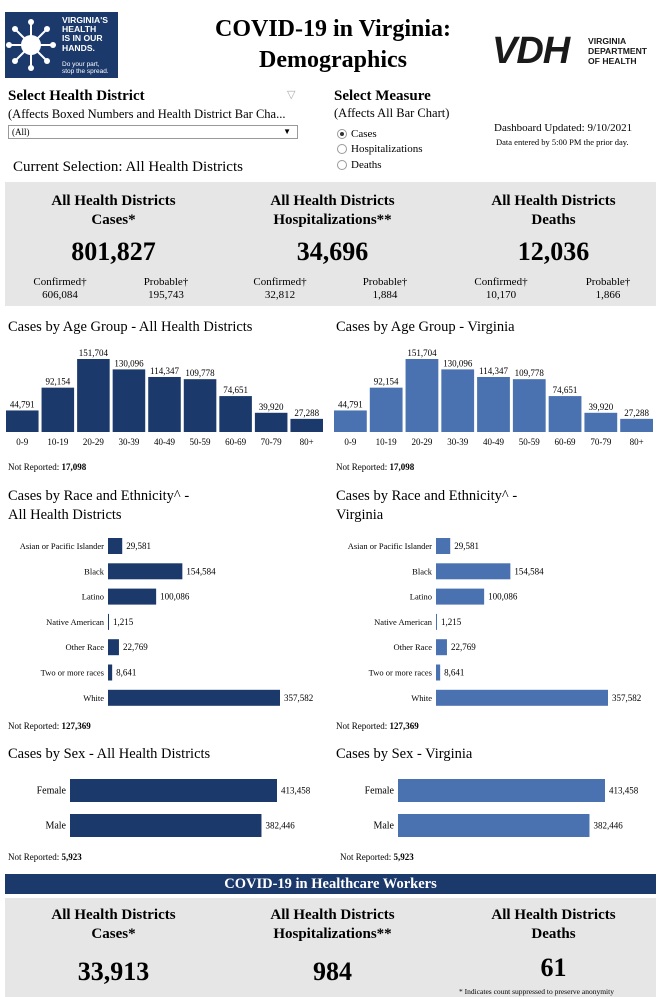  I want to click on healthcare-card-cases: All Health Districts Cases* 33,913, so click(113, 946).